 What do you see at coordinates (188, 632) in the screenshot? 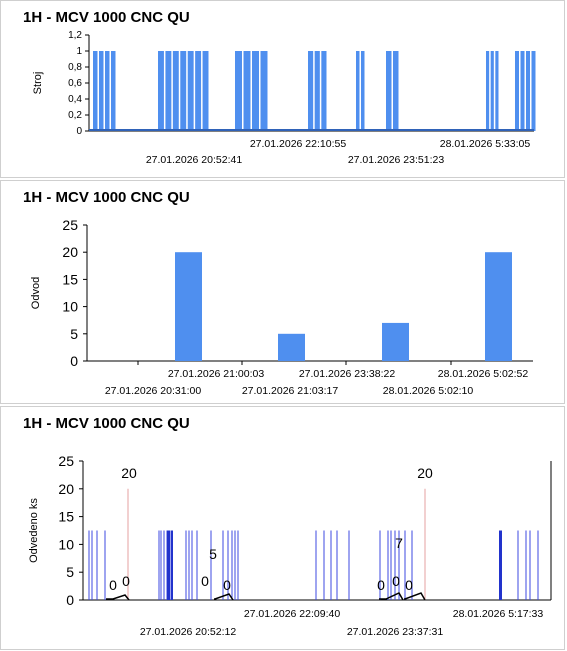
I see `x-tick-label: 27.01.2026 20:52:12` at bounding box center [188, 632].